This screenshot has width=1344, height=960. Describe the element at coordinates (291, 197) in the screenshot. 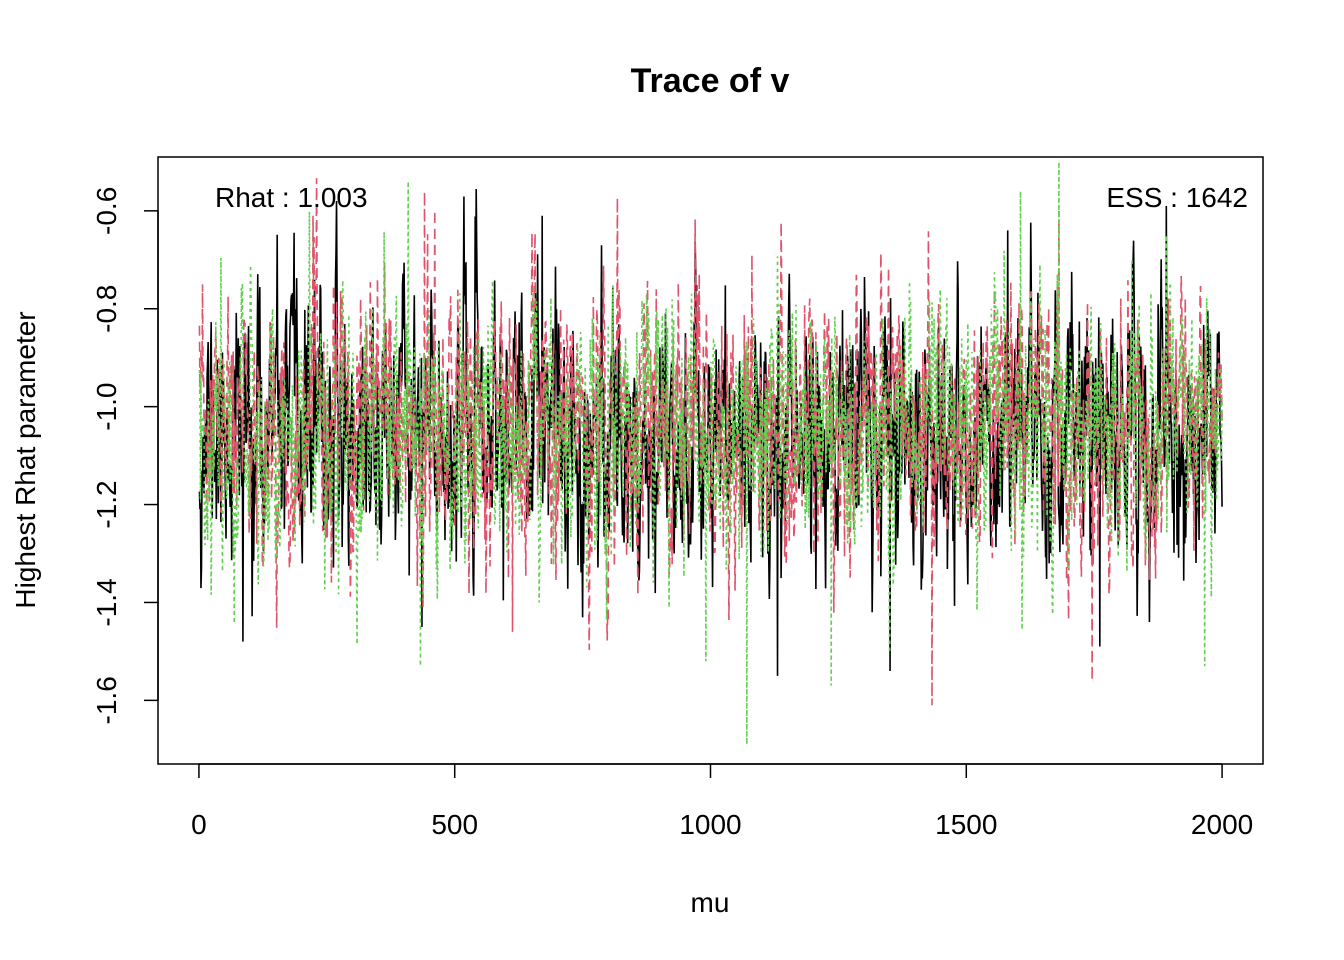

I see `rhat-annotation: Rhat : 1.003` at that location.